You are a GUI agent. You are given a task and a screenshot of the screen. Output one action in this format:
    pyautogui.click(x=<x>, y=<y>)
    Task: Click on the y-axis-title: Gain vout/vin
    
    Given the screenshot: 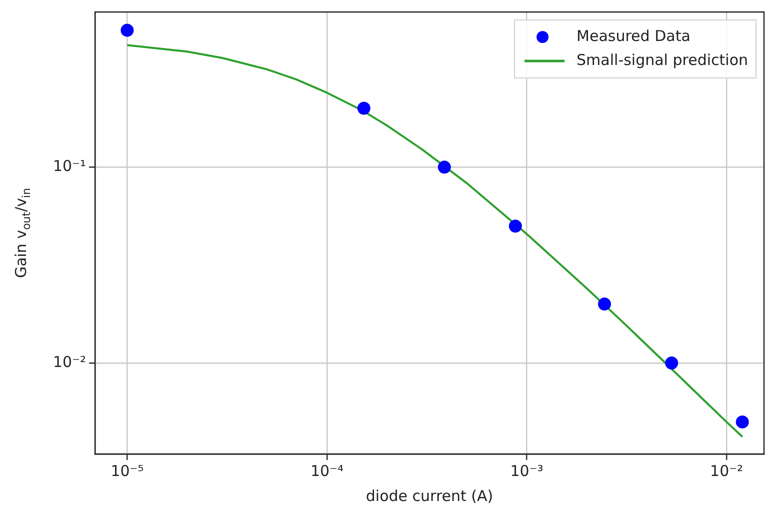 What is the action you would take?
    pyautogui.click(x=22, y=233)
    